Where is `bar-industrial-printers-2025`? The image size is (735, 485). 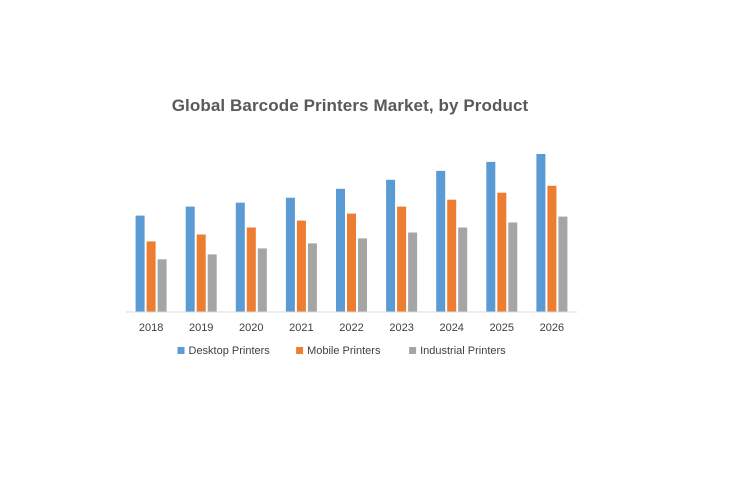
bar-industrial-printers-2025 is located at coordinates (513, 267).